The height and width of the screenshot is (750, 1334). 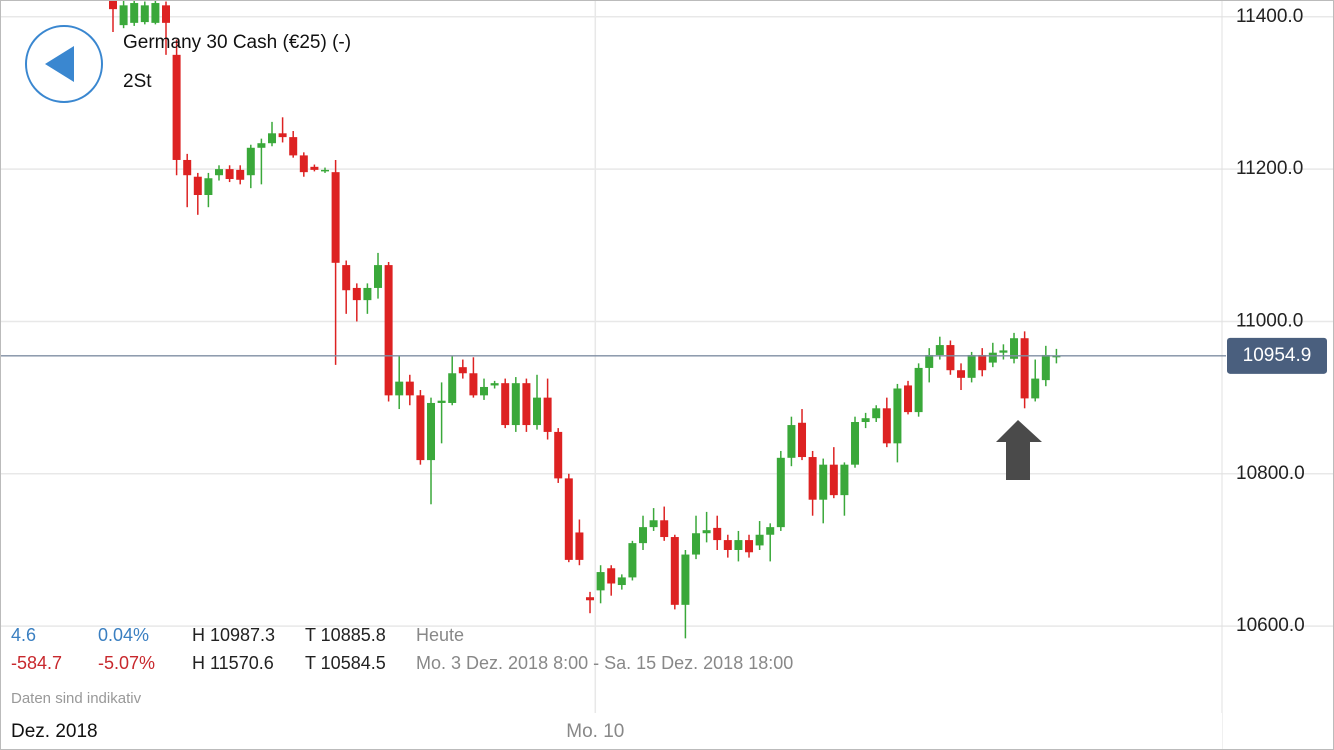 What do you see at coordinates (23, 635) in the screenshot?
I see `stat-change: 4.6` at bounding box center [23, 635].